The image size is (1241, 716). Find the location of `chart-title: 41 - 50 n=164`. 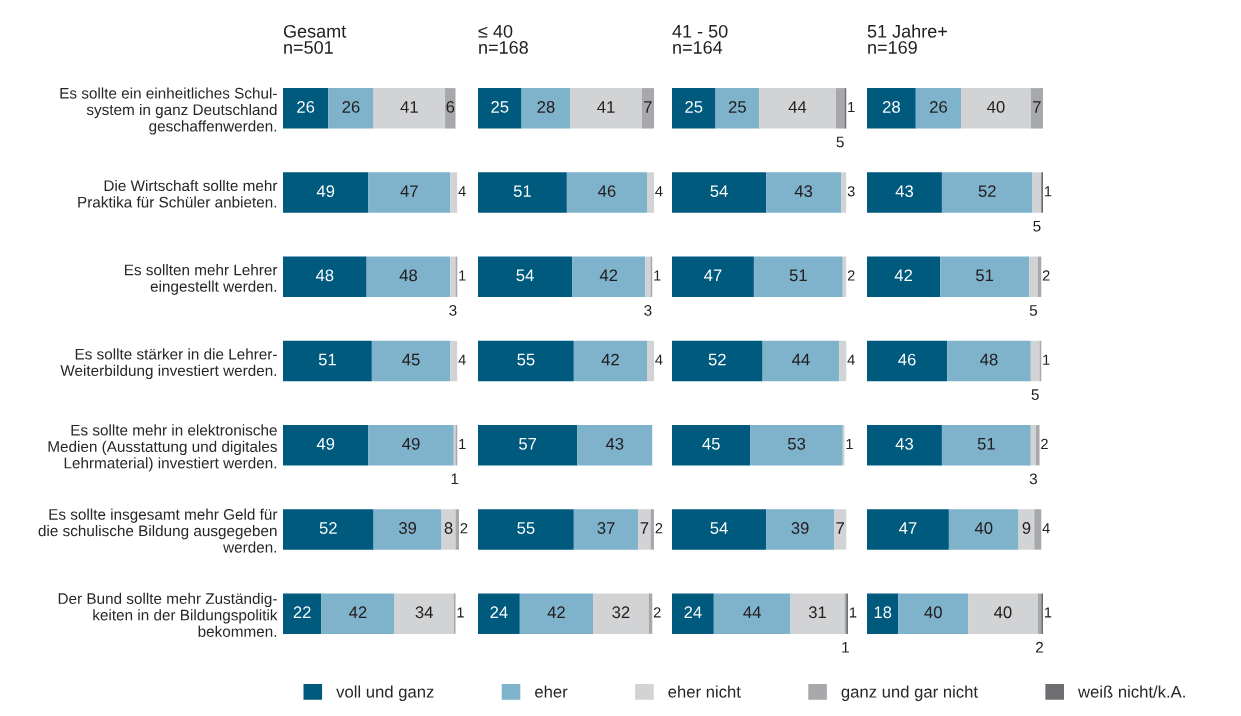

chart-title: 41 - 50 n=164 is located at coordinates (700, 39).